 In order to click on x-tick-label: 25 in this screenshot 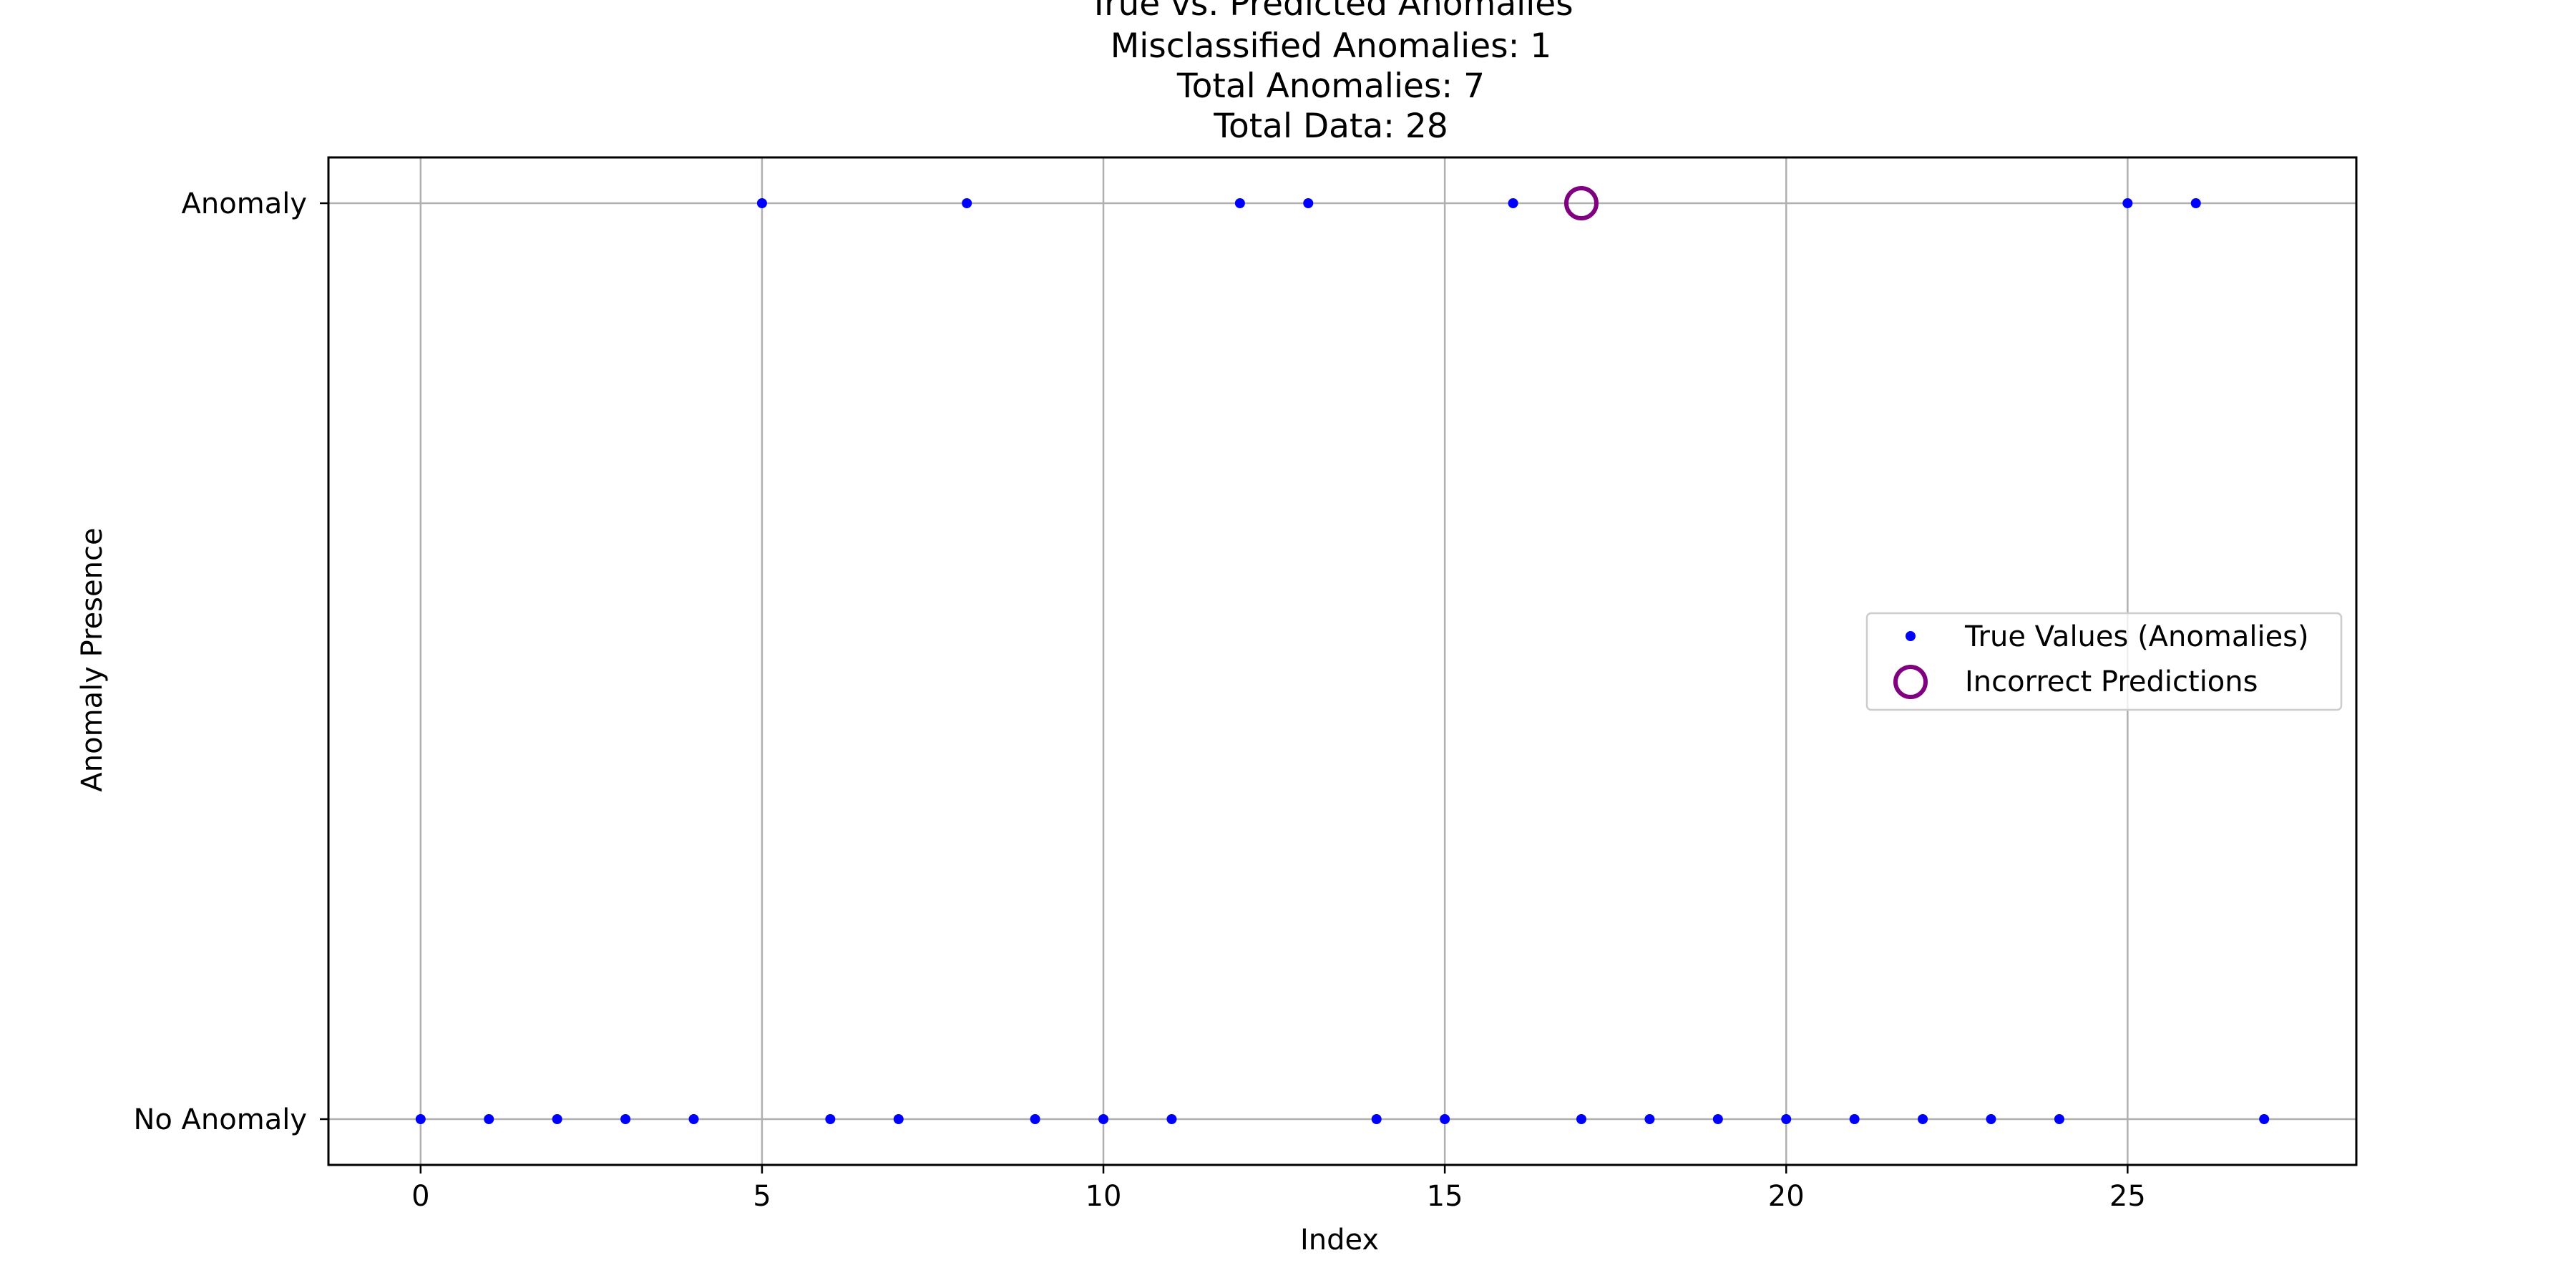, I will do `click(2127, 1196)`.